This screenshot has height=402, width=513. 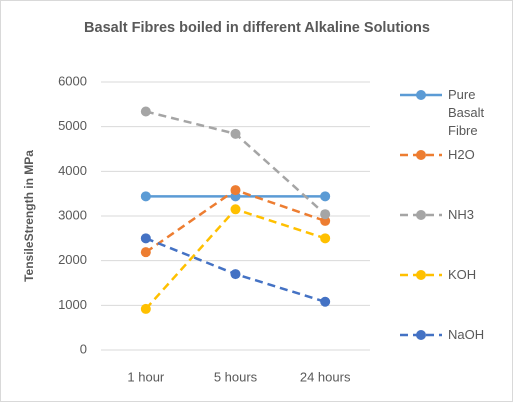 What do you see at coordinates (72, 80) in the screenshot?
I see `y-tick-label: 6000` at bounding box center [72, 80].